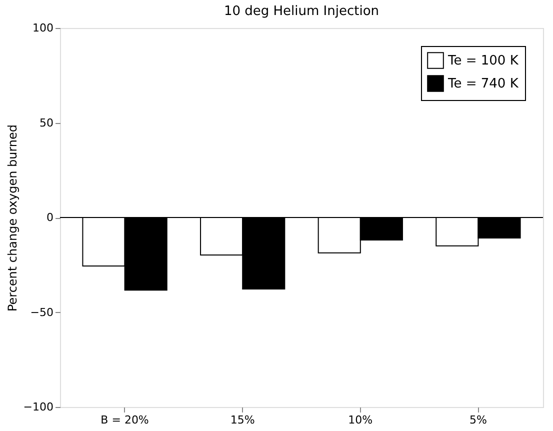 The image size is (553, 431). What do you see at coordinates (242, 420) in the screenshot?
I see `x-tick-label: 15%` at bounding box center [242, 420].